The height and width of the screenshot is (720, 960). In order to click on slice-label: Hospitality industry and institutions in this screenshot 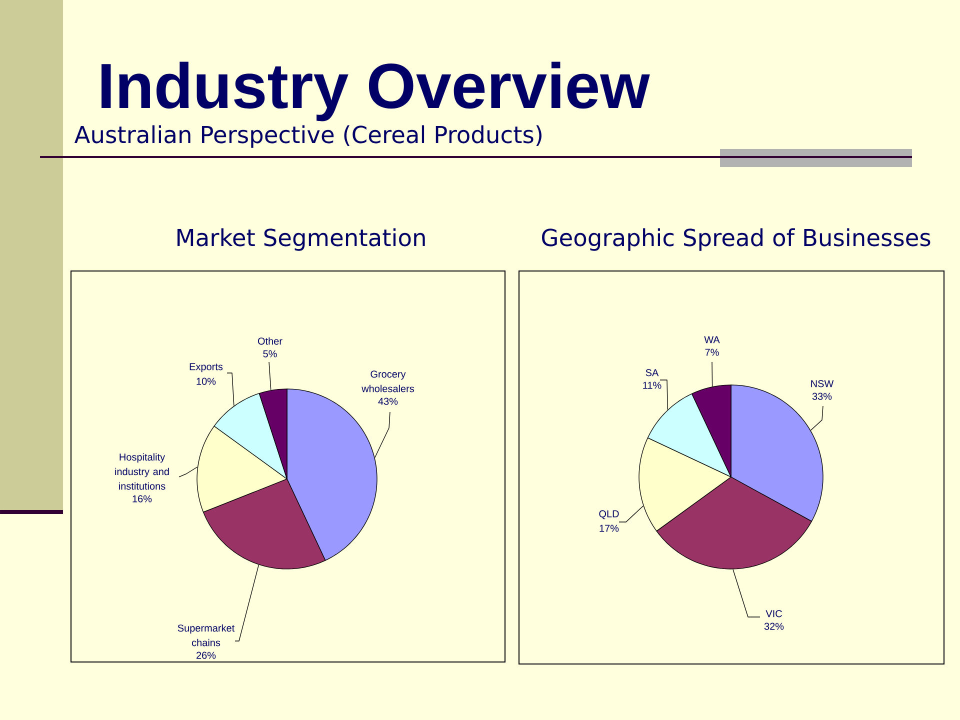, I will do `click(142, 471)`.